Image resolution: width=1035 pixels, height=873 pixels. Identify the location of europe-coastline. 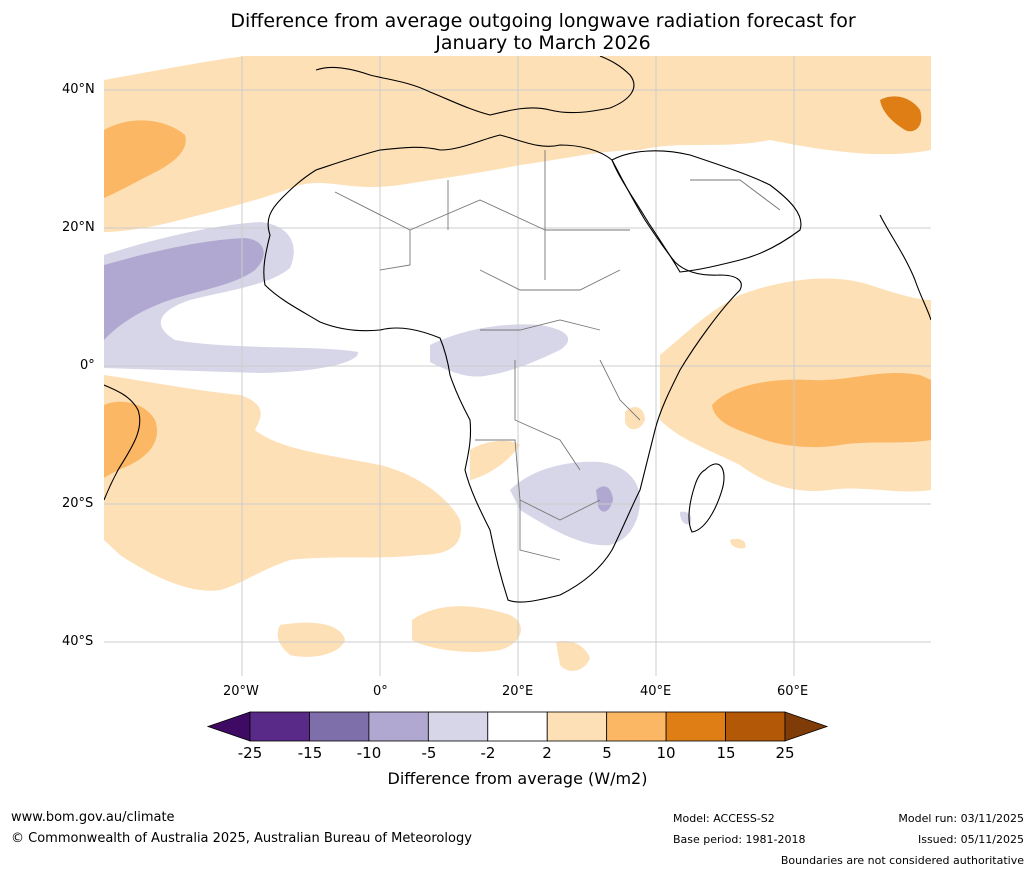
(475, 86).